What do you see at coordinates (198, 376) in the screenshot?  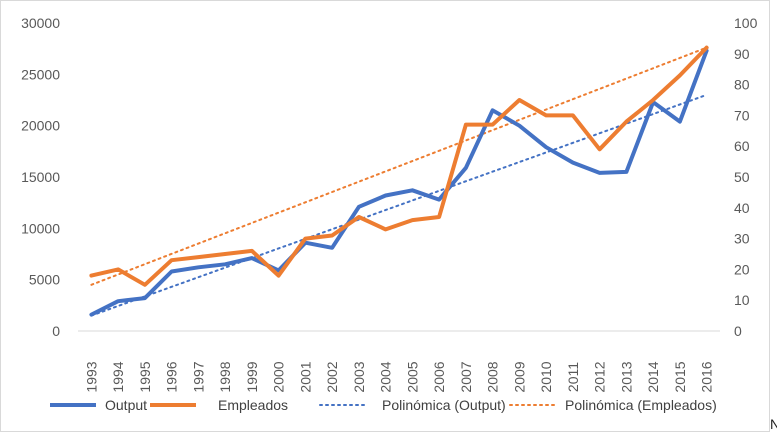 I see `x-tick-label: 1997` at bounding box center [198, 376].